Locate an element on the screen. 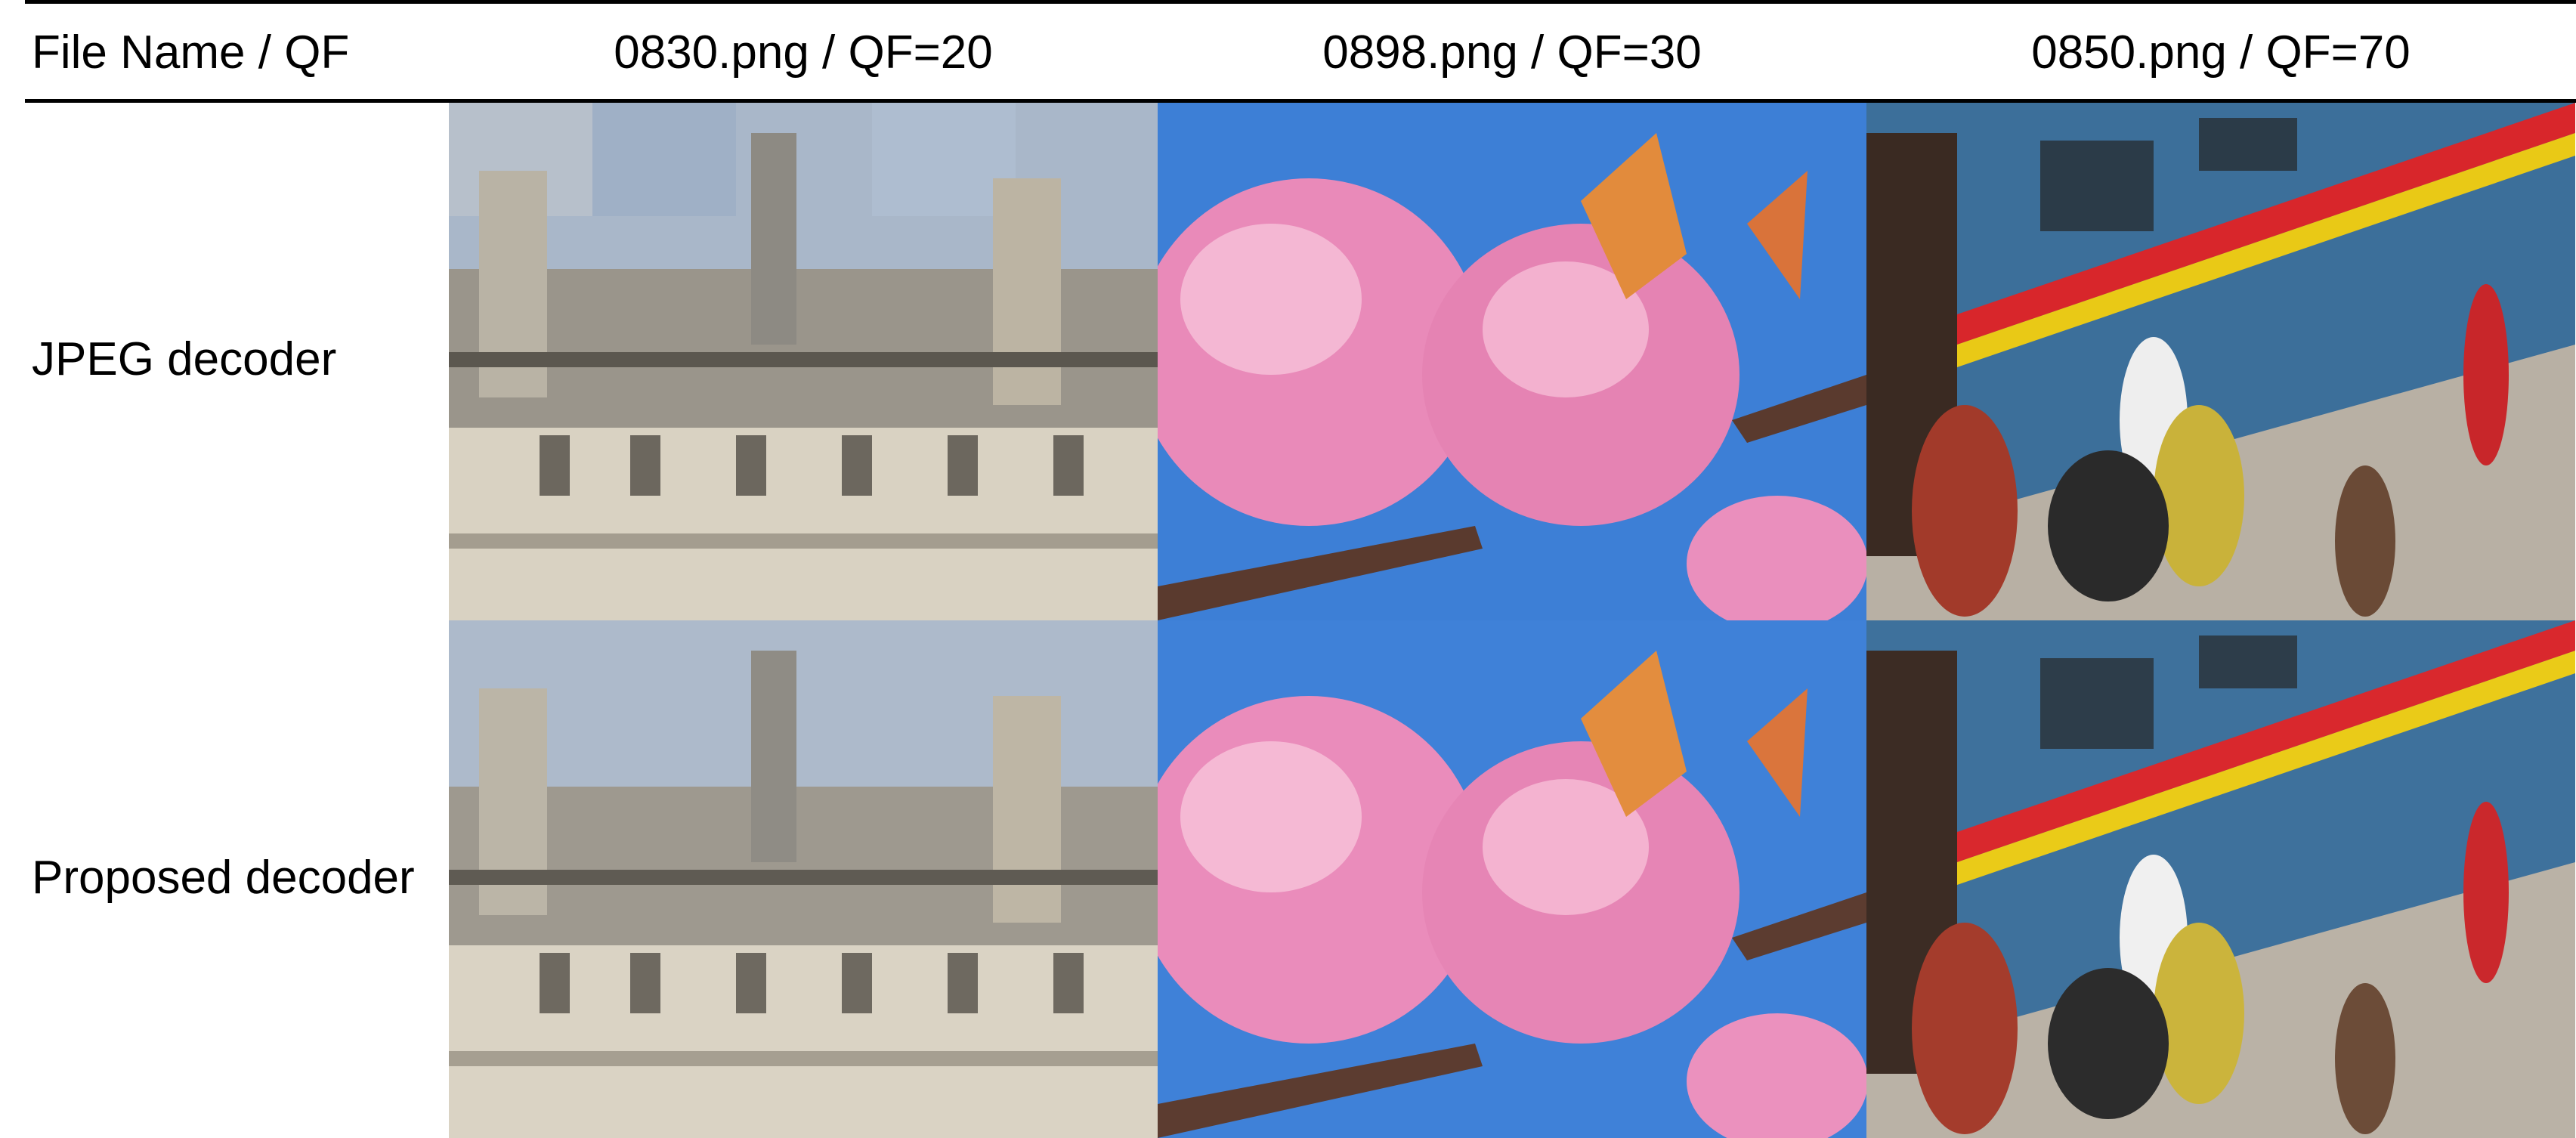  proposed-blossom-image is located at coordinates (1512, 879).